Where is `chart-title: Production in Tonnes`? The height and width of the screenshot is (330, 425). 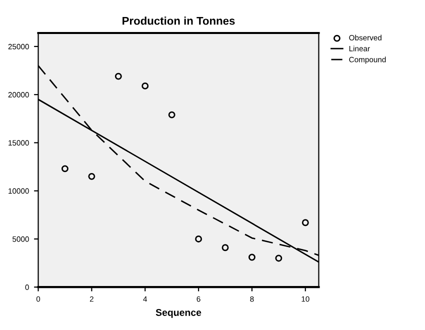
chart-title: Production in Tonnes is located at coordinates (178, 20).